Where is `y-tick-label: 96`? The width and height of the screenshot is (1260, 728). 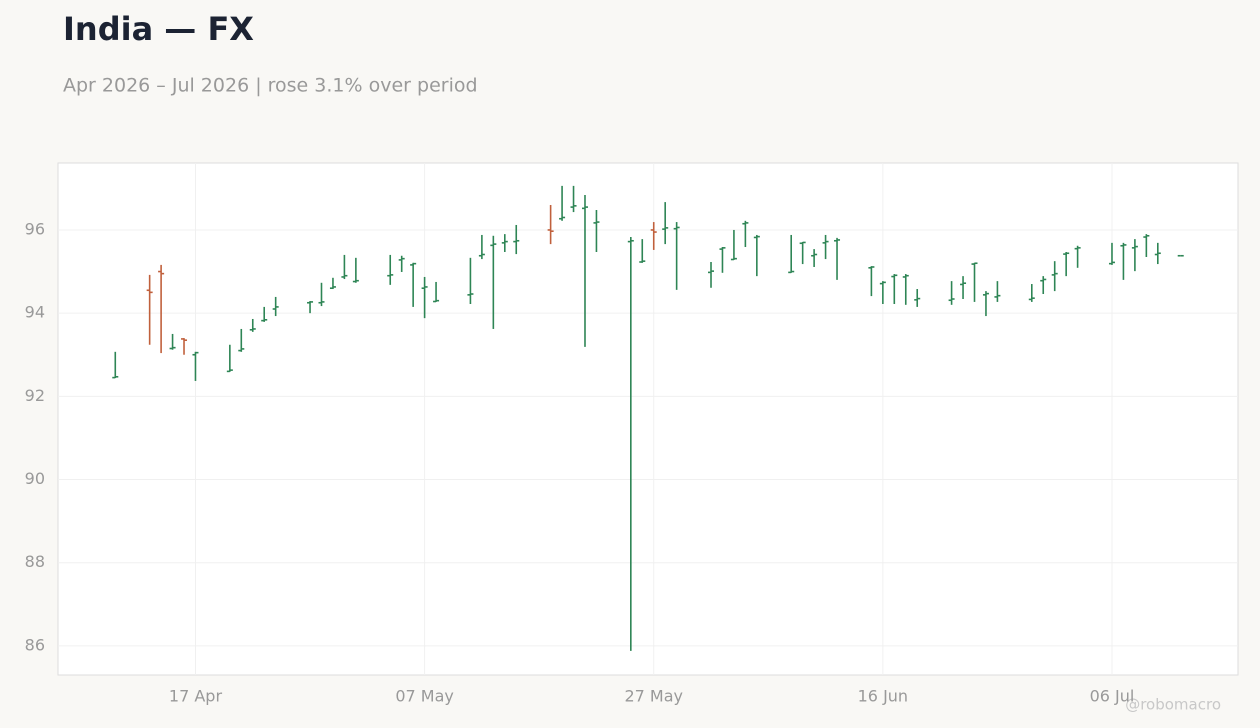 y-tick-label: 96 is located at coordinates (35, 228).